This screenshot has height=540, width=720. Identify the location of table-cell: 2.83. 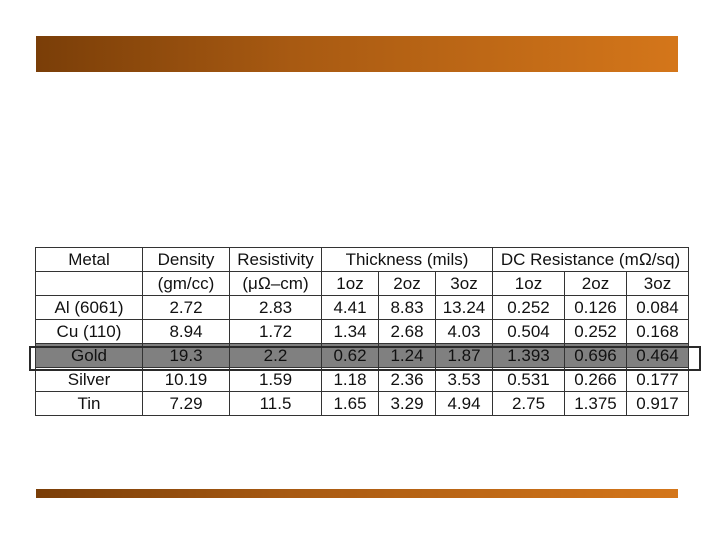
(275, 307).